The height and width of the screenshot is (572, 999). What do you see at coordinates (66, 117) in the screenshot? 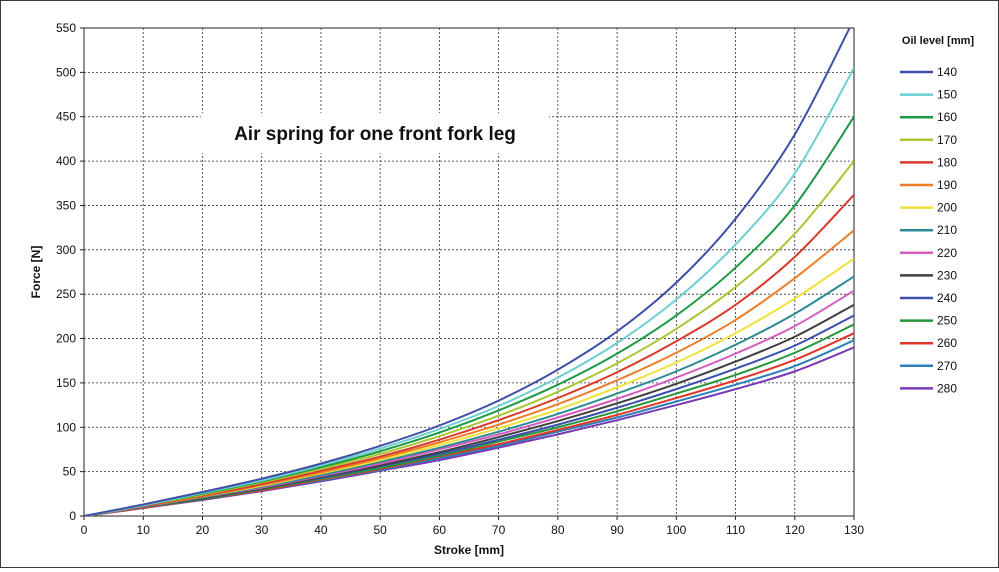
I see `y-tick-label: 450` at bounding box center [66, 117].